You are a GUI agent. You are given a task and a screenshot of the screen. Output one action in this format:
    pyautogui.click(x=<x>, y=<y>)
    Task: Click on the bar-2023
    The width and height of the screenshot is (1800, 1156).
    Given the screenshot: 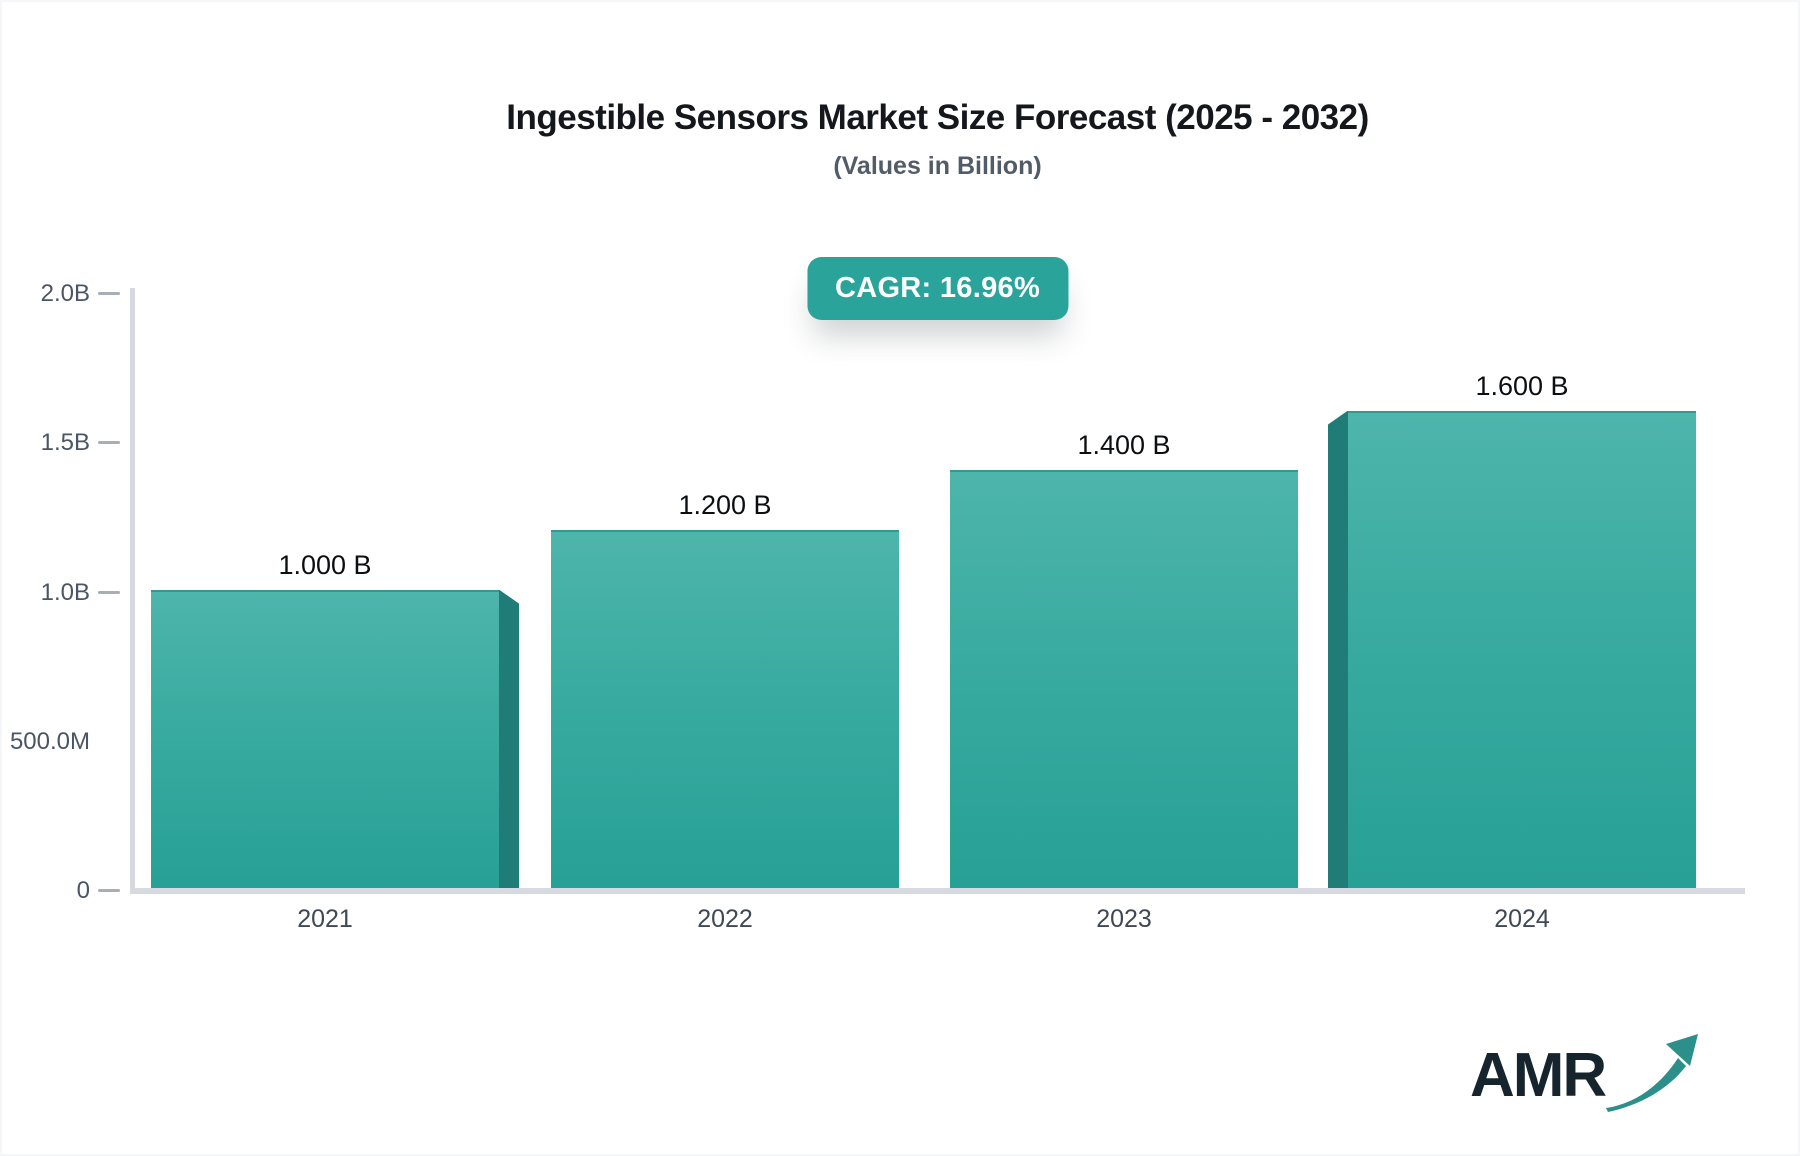 What is the action you would take?
    pyautogui.click(x=1124, y=679)
    